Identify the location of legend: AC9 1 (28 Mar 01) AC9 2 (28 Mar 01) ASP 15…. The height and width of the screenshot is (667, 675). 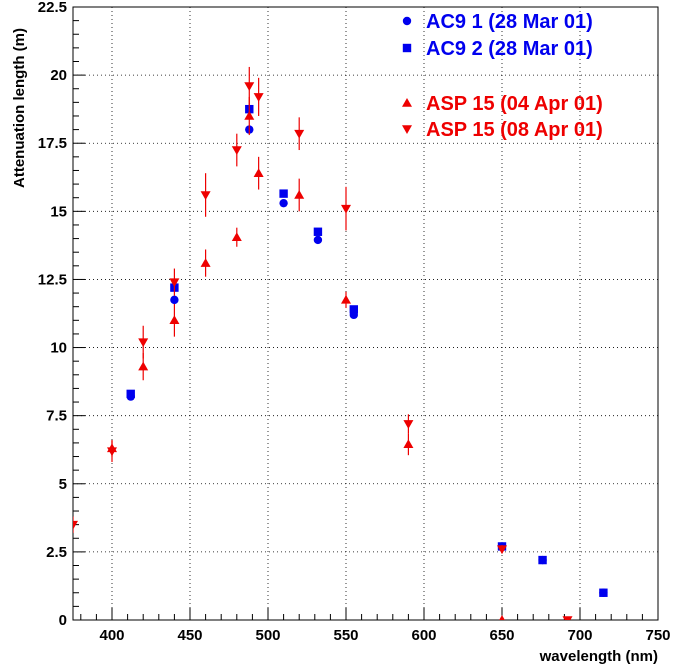
(502, 76).